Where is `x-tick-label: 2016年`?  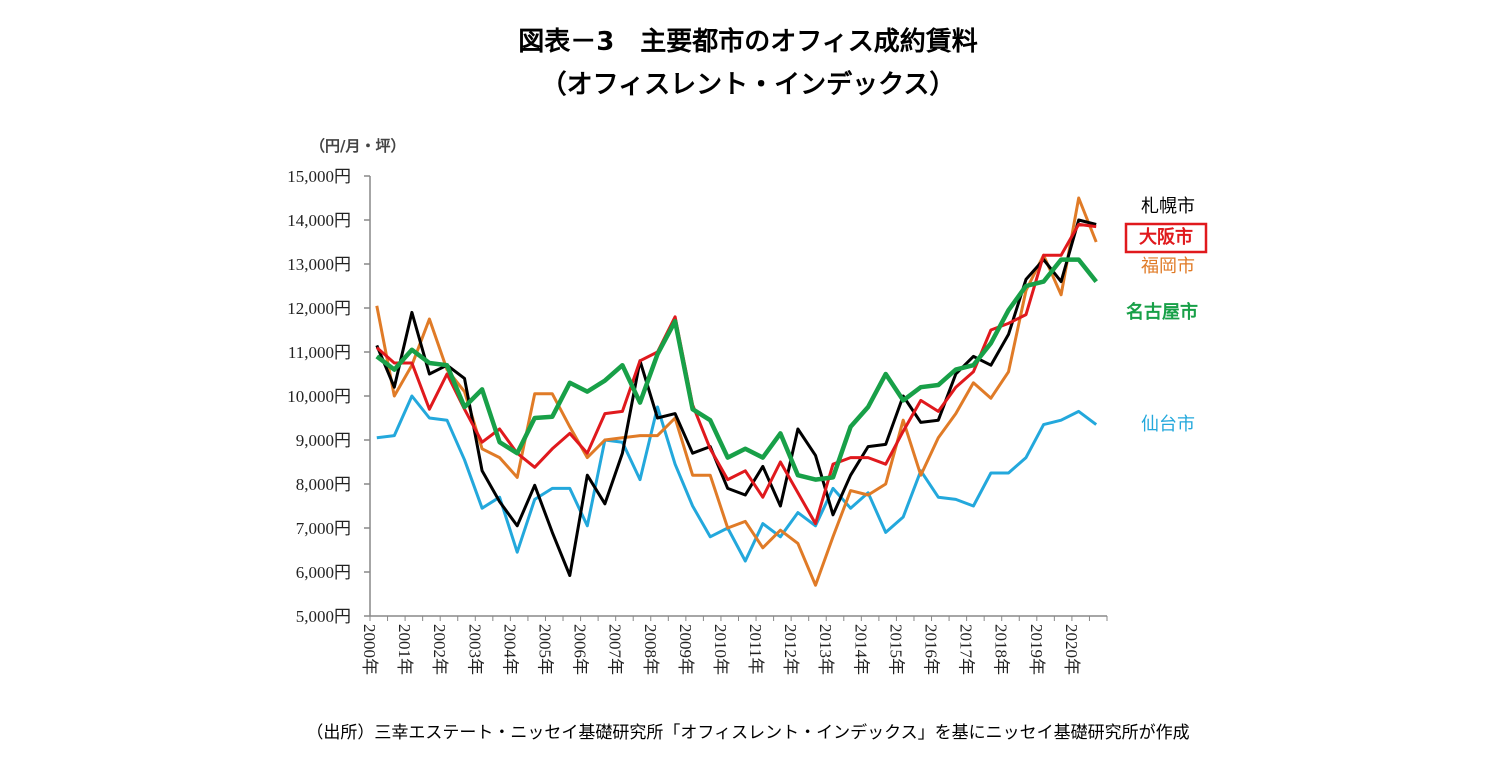 x-tick-label: 2016年 is located at coordinates (931, 649).